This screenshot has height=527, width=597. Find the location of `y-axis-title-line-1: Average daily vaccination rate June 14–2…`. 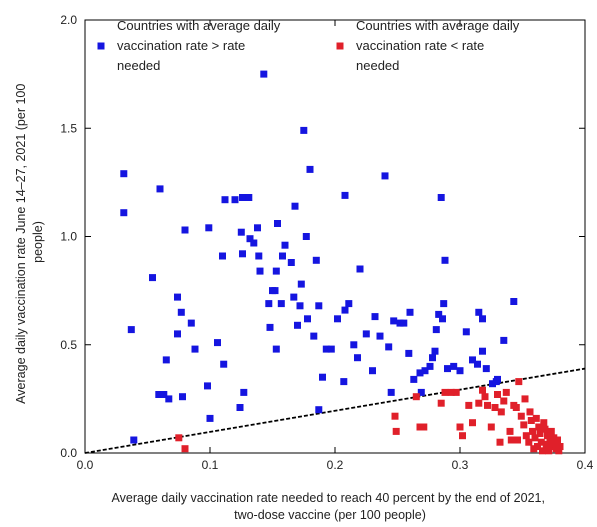

y-axis-title-line-1: Average daily vaccination rate June 14–2… is located at coordinates (21, 244).